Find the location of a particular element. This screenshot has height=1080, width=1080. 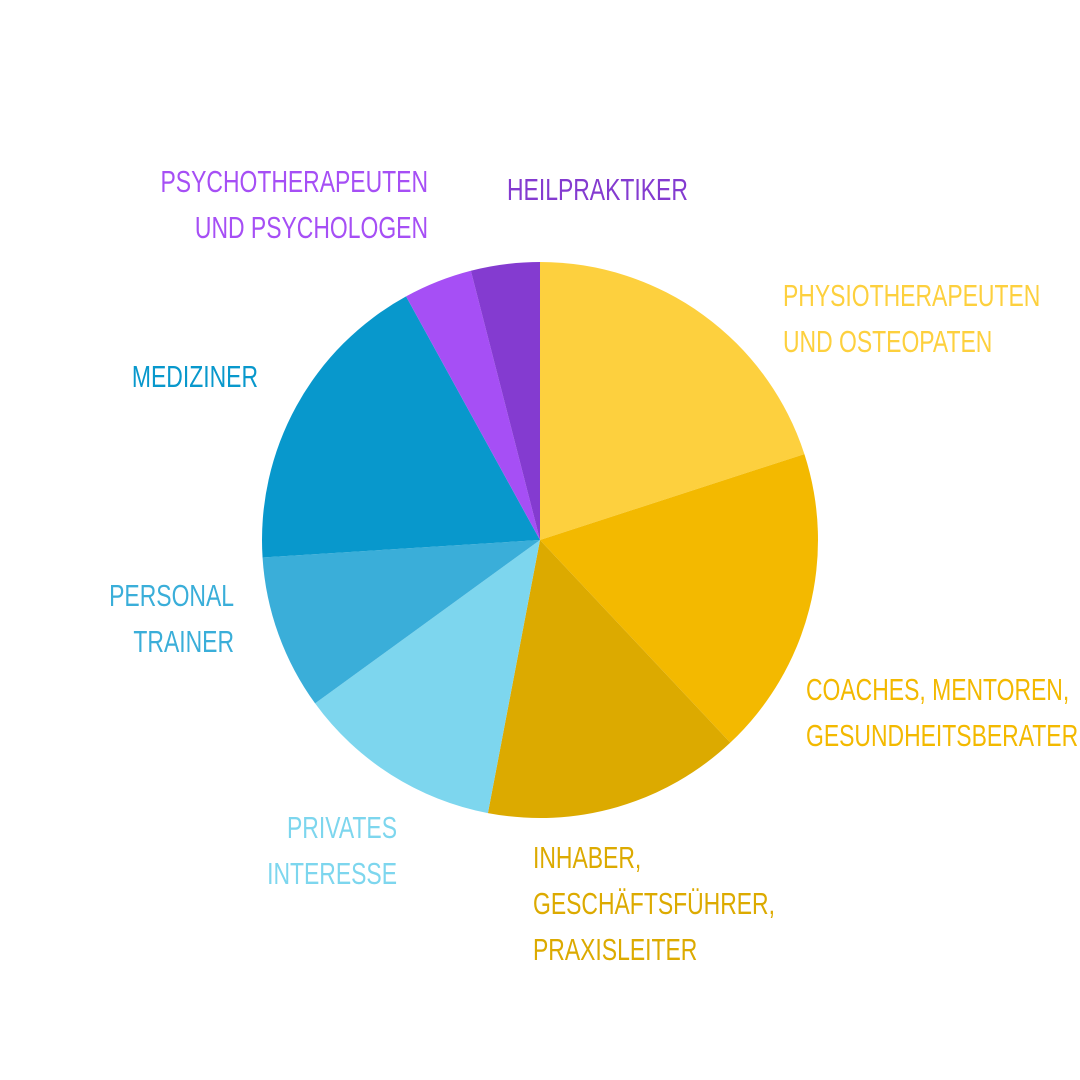

slice-label: PSYCHOTHERAPEUTEN is located at coordinates (294, 181).